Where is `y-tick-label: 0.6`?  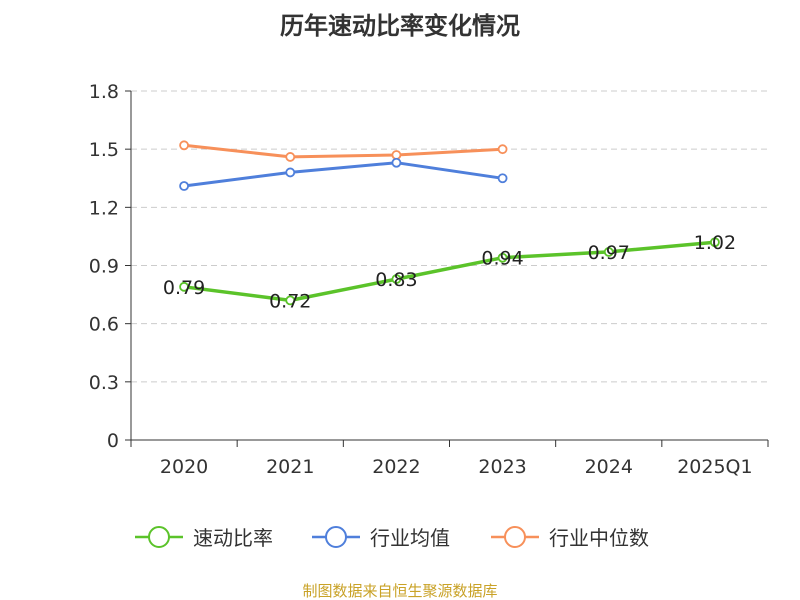
y-tick-label: 0.6 is located at coordinates (104, 325).